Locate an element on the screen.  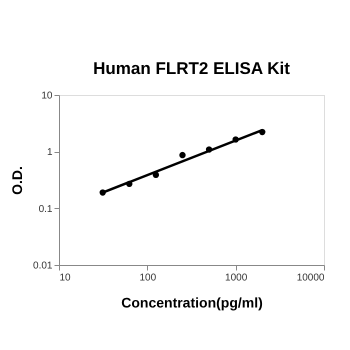
y-axis-title: O.D. is located at coordinates (17, 180).